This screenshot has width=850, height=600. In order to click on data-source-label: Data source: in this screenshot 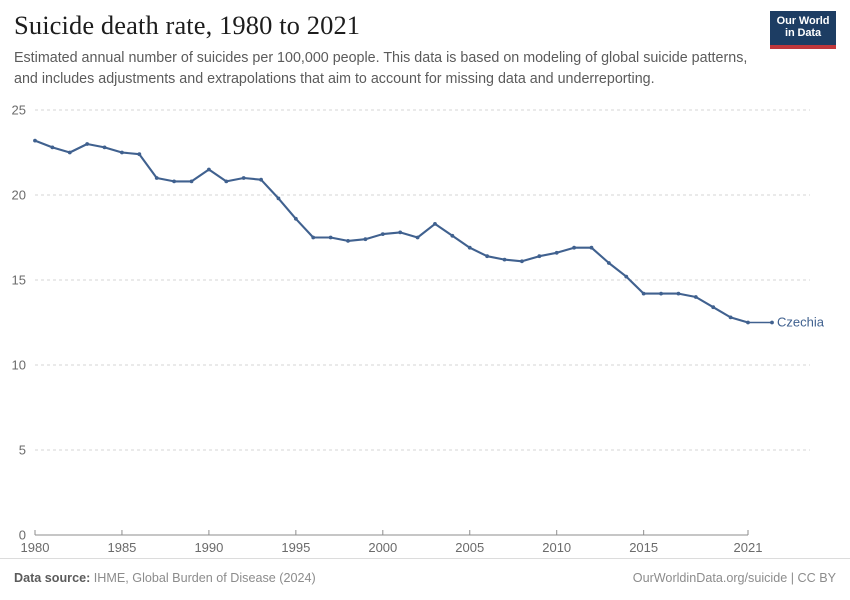, I will do `click(52, 578)`.